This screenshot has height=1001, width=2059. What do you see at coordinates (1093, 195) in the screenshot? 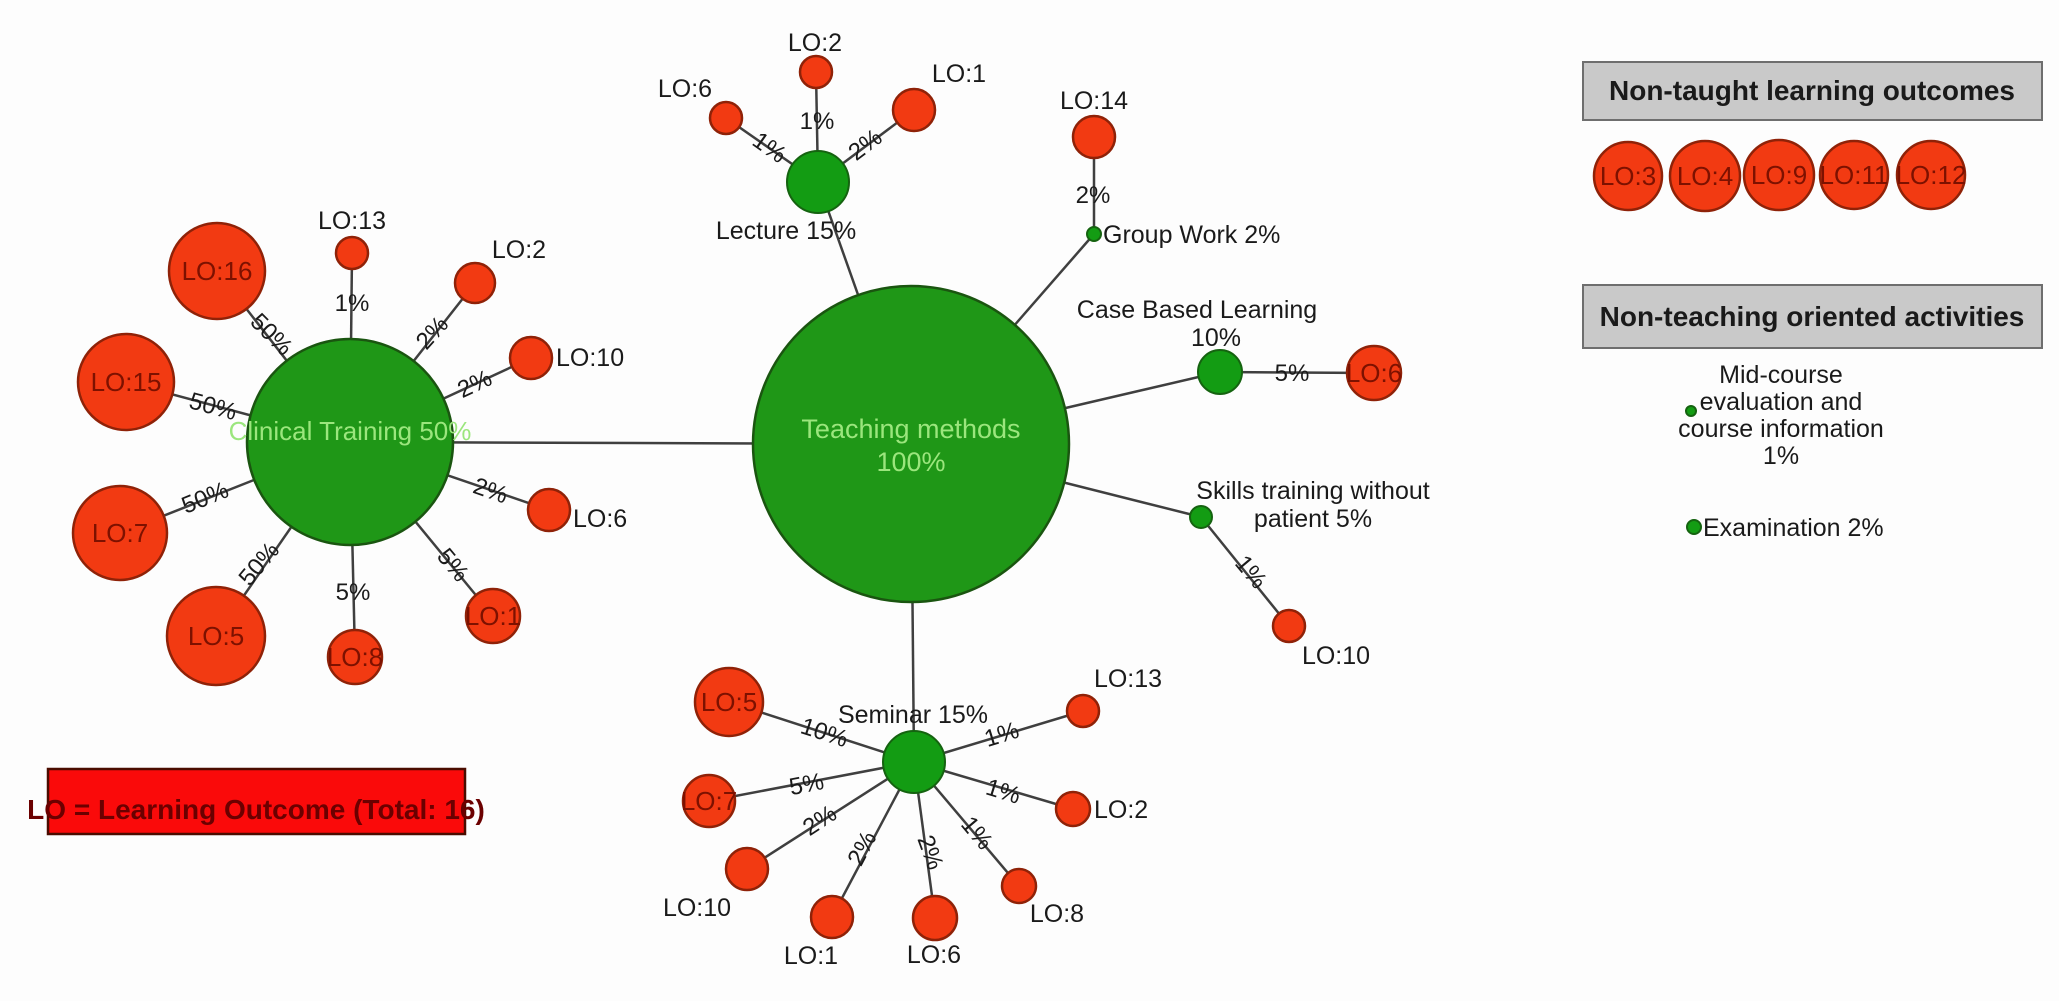
I see `group-work-lo14-pct: 2%` at bounding box center [1093, 195].